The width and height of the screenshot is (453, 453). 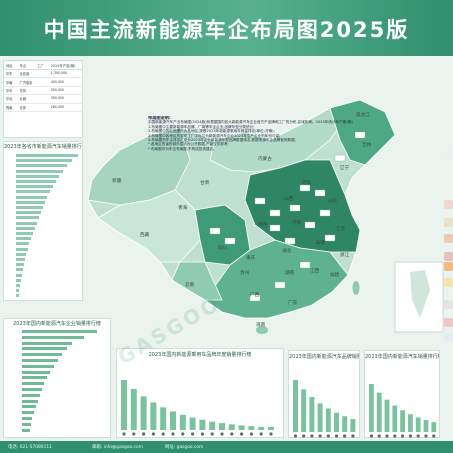 What do you see at coordinates (190, 285) in the screenshot?
I see `province-label: 云南` at bounding box center [190, 285].